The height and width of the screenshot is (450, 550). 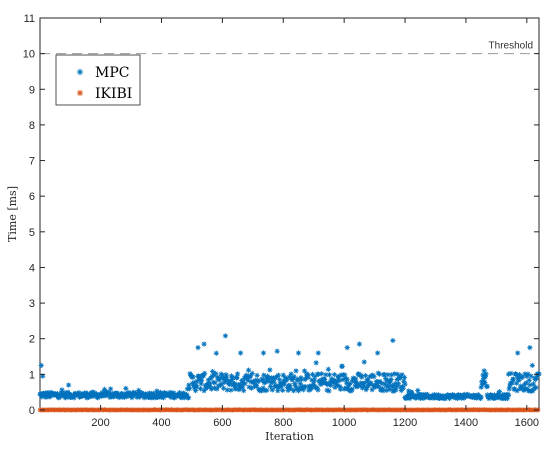 What do you see at coordinates (32, 197) in the screenshot?
I see `y-tick-label: 6` at bounding box center [32, 197].